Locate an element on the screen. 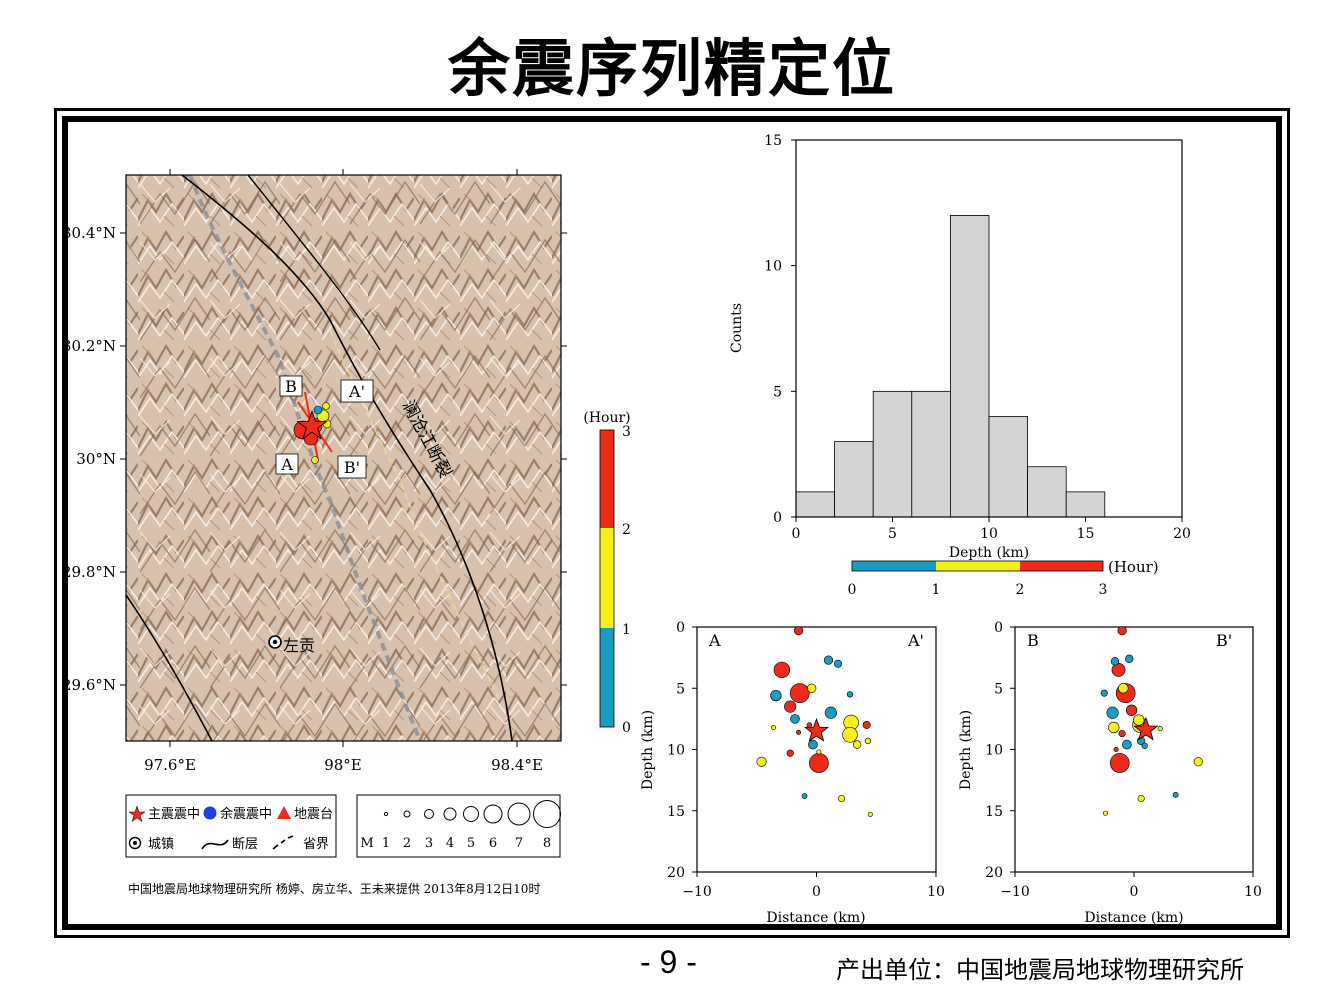  map-credit: 中国地震局地球物理研究所 杨婷、房立华、王未来提供 2013年8月12日10时 is located at coordinates (334, 888).